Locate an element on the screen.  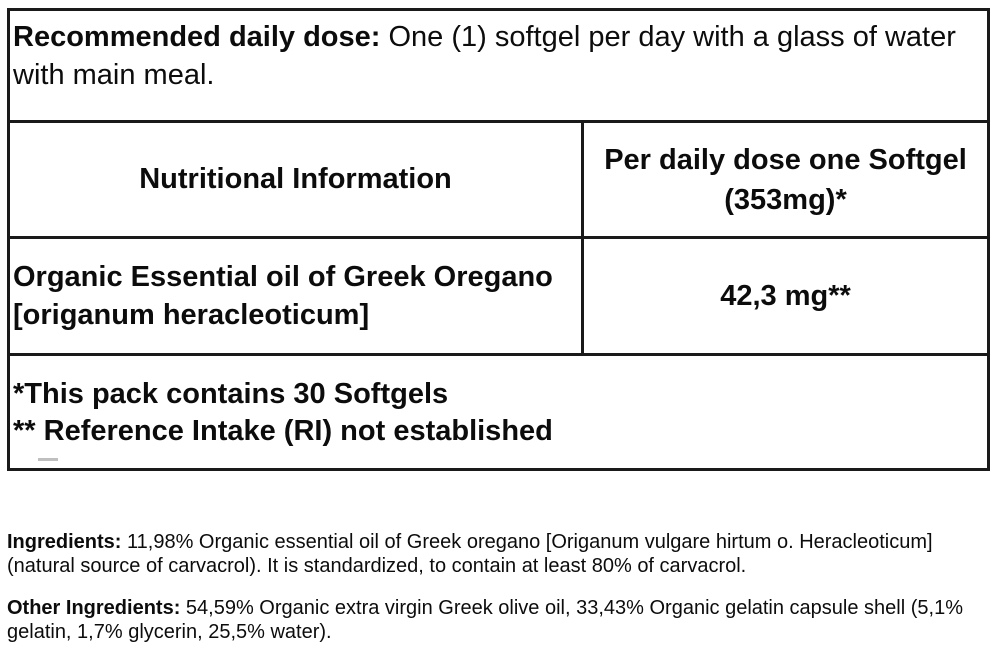
nutrient-amount-cell: 42,3 mg** is located at coordinates (785, 296).